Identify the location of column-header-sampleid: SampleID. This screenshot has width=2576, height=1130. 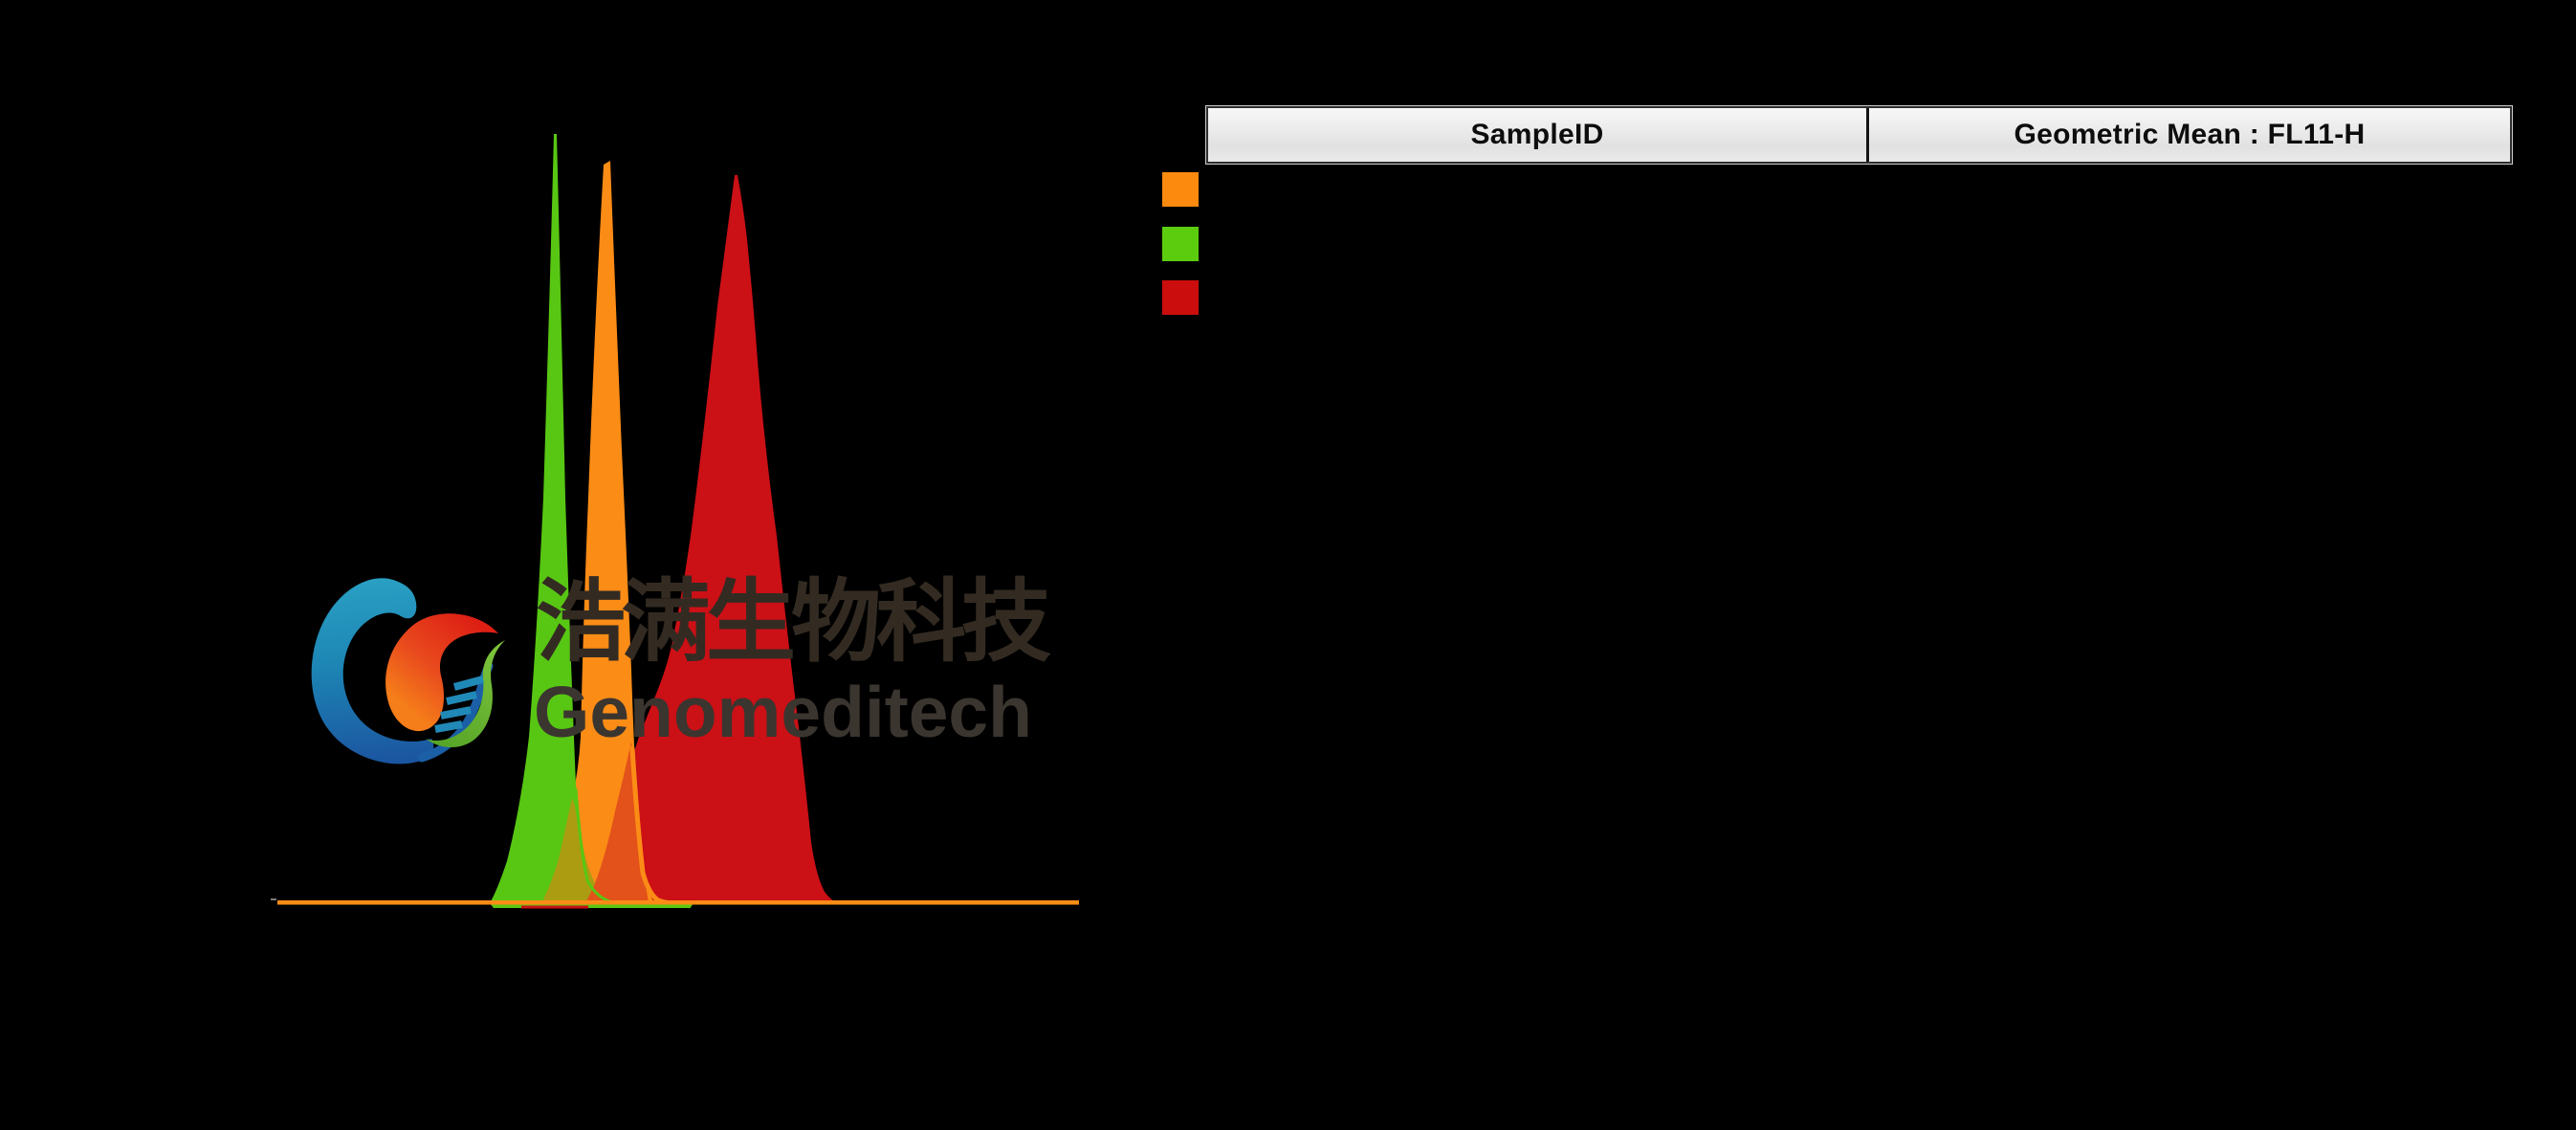
(1537, 135).